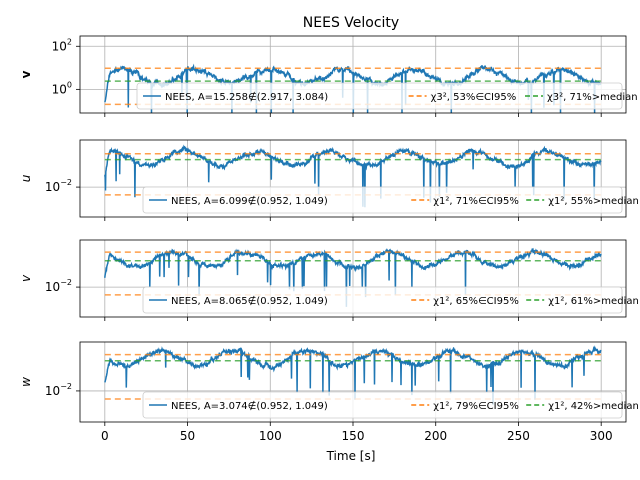  Describe the element at coordinates (249, 301) in the screenshot. I see `legend-entry-nees: NEES, A=8.065∉(0.952, 1.049)` at that location.